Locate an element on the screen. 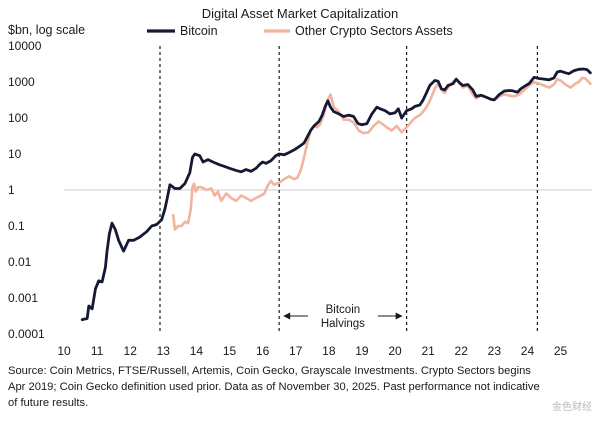 Image resolution: width=600 pixels, height=421 pixels. halving-arrowhead-right is located at coordinates (399, 316).